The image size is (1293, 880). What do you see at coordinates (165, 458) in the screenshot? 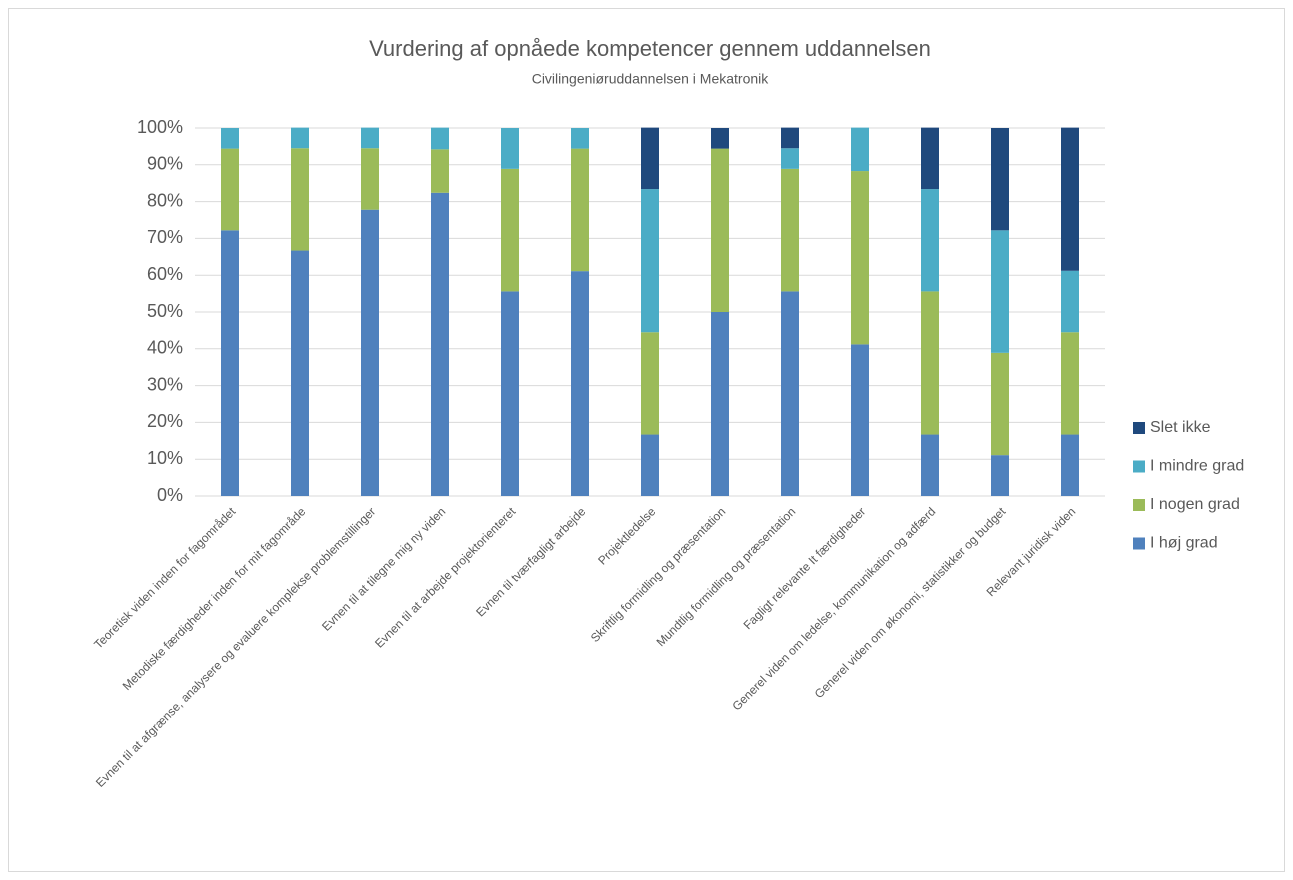
I see `y-tick-label: 10%` at bounding box center [165, 458].